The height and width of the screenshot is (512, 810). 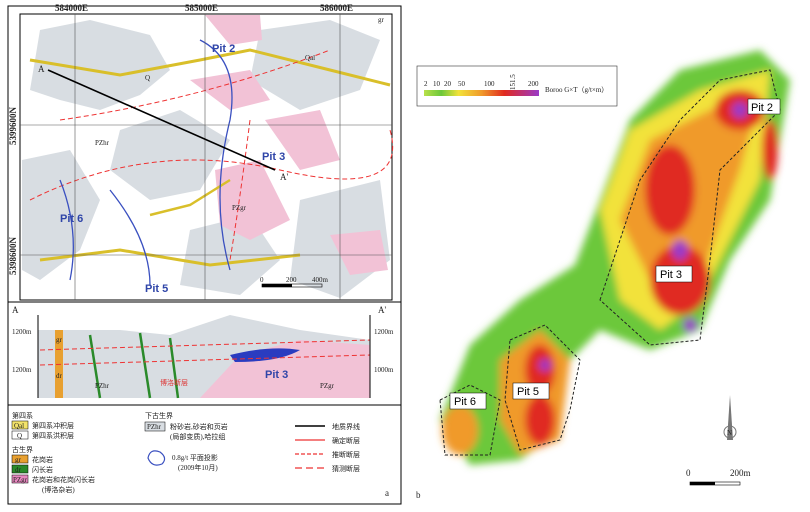 What do you see at coordinates (58, 489) in the screenshot?
I see `legend-note: (博洛杂岩)` at bounding box center [58, 489].